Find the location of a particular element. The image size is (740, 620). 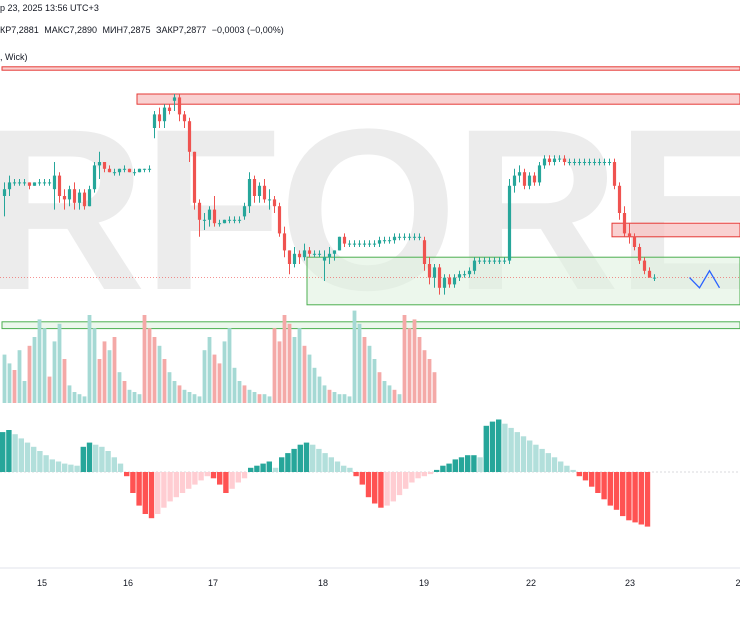

time-axis-label: 23 is located at coordinates (630, 583).